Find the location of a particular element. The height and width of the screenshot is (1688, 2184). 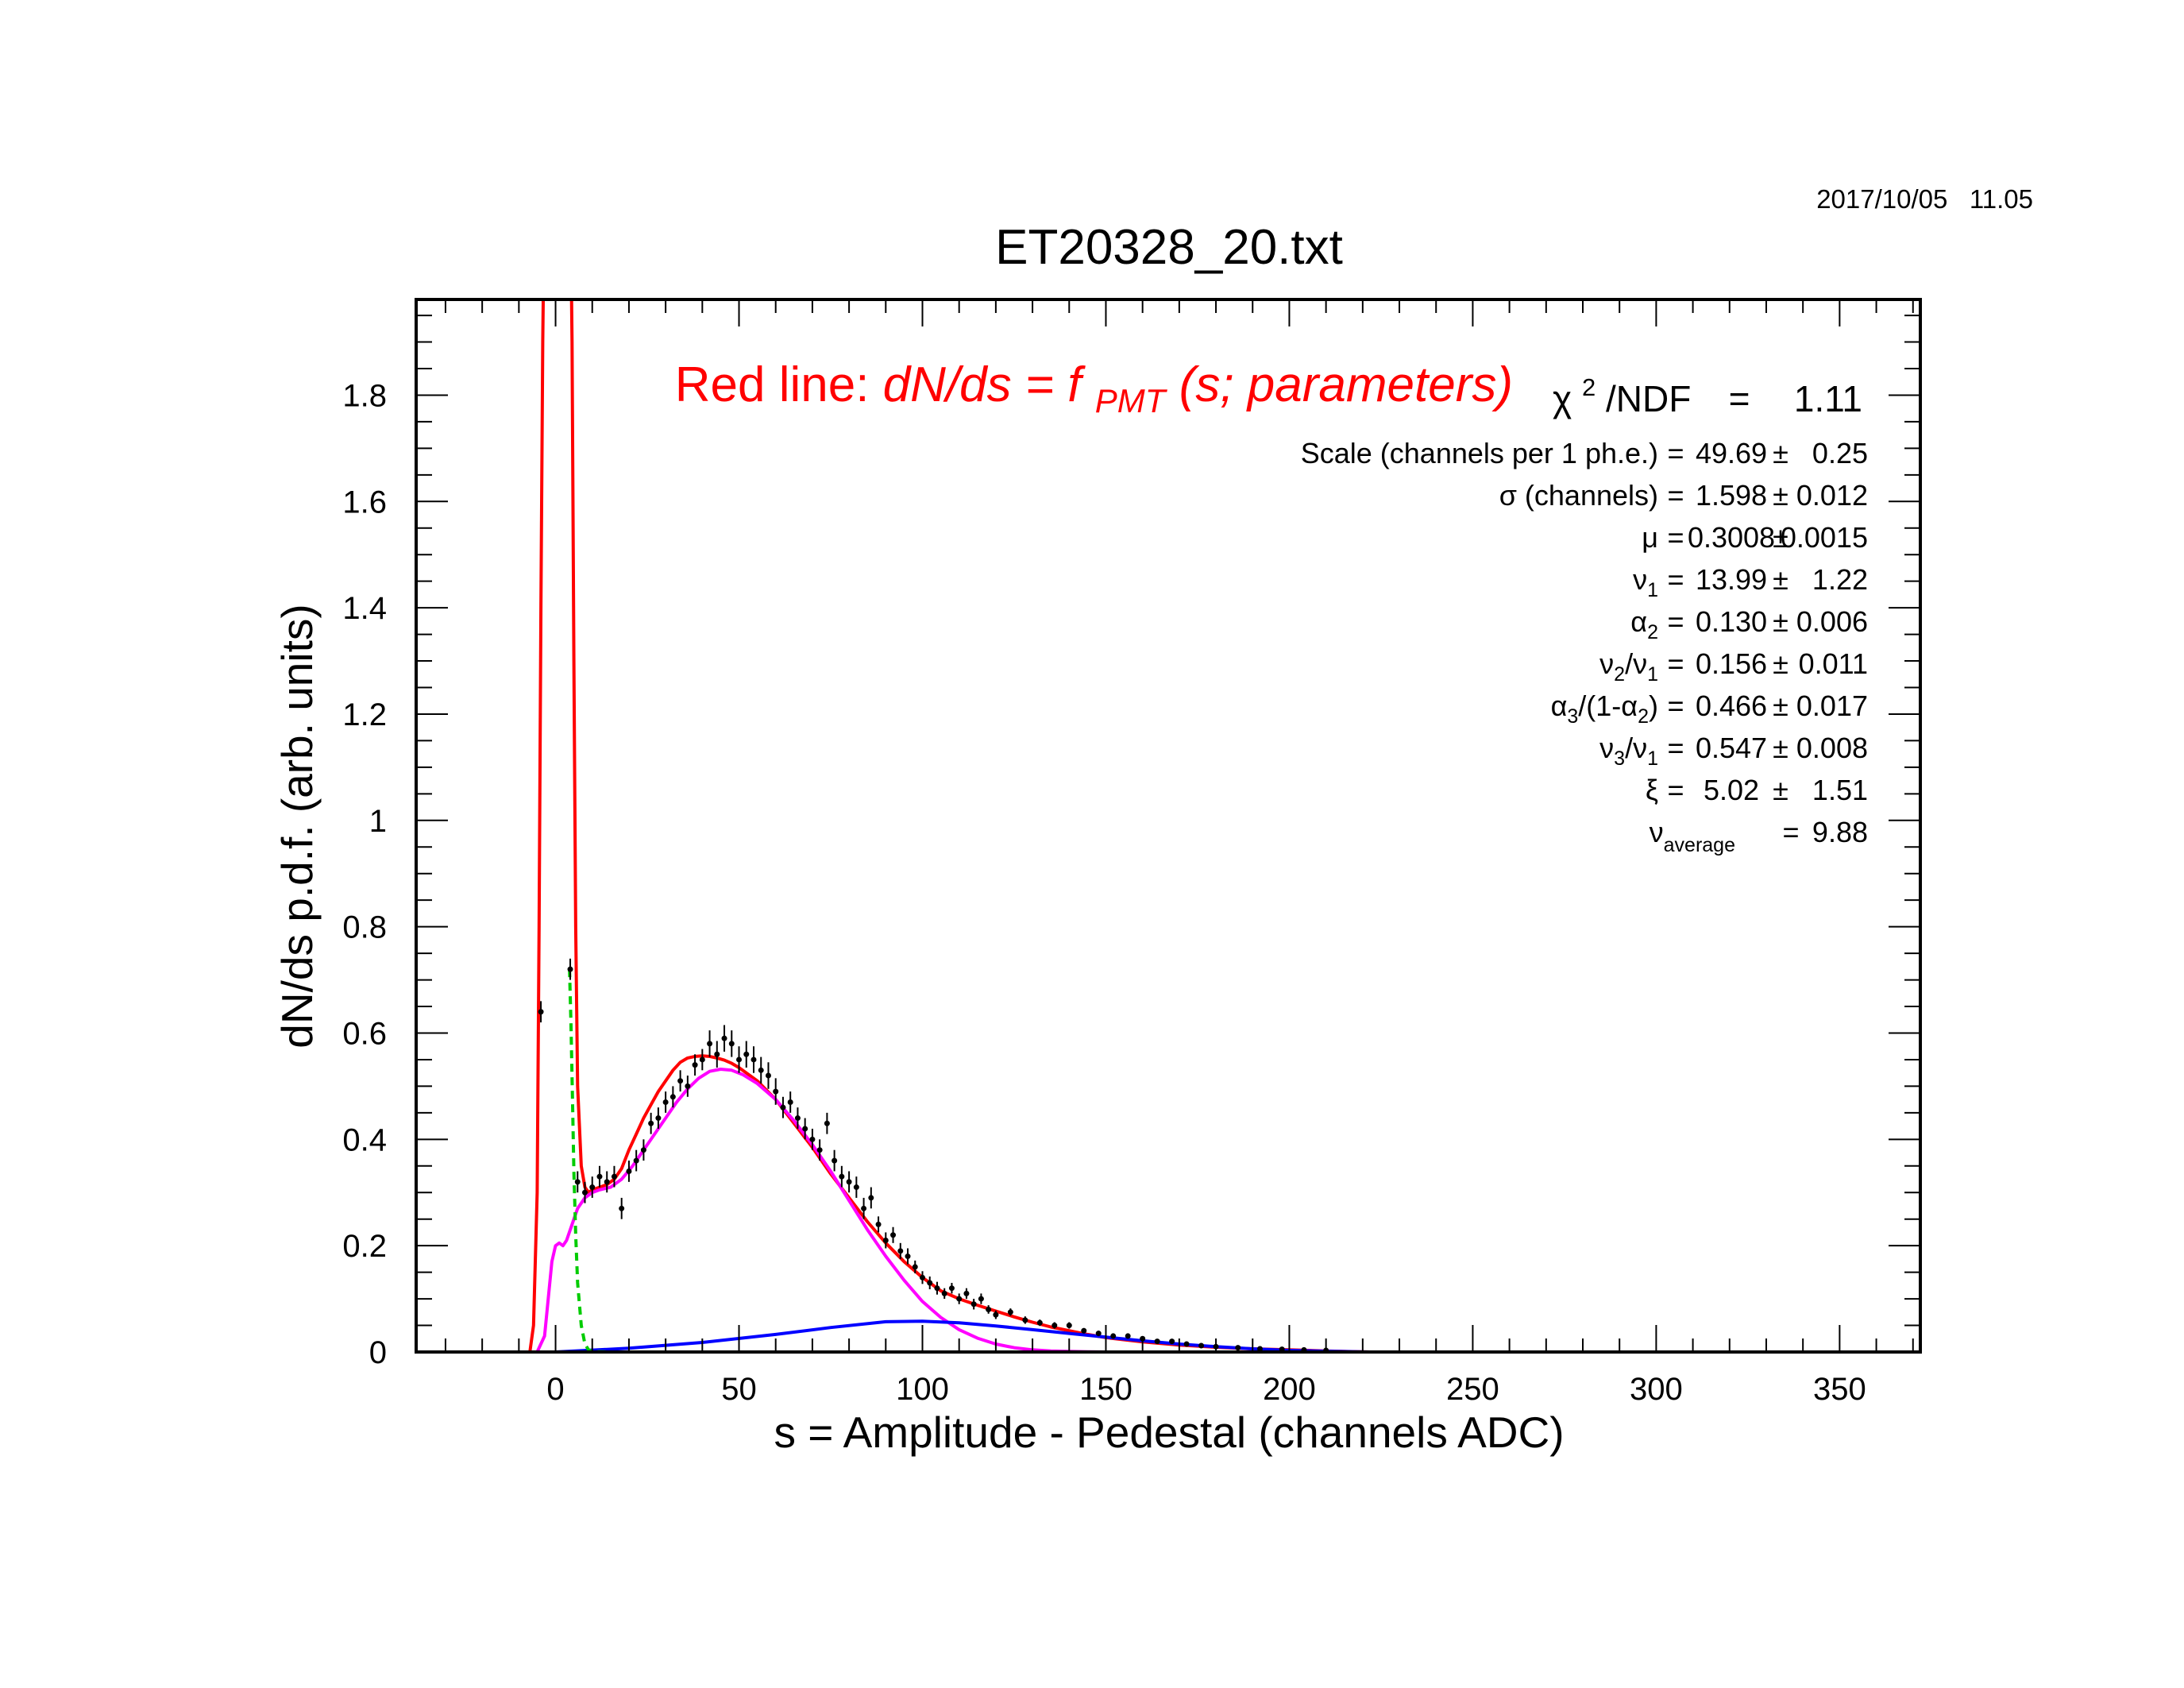

x-tick-label: 100 is located at coordinates (923, 1390).